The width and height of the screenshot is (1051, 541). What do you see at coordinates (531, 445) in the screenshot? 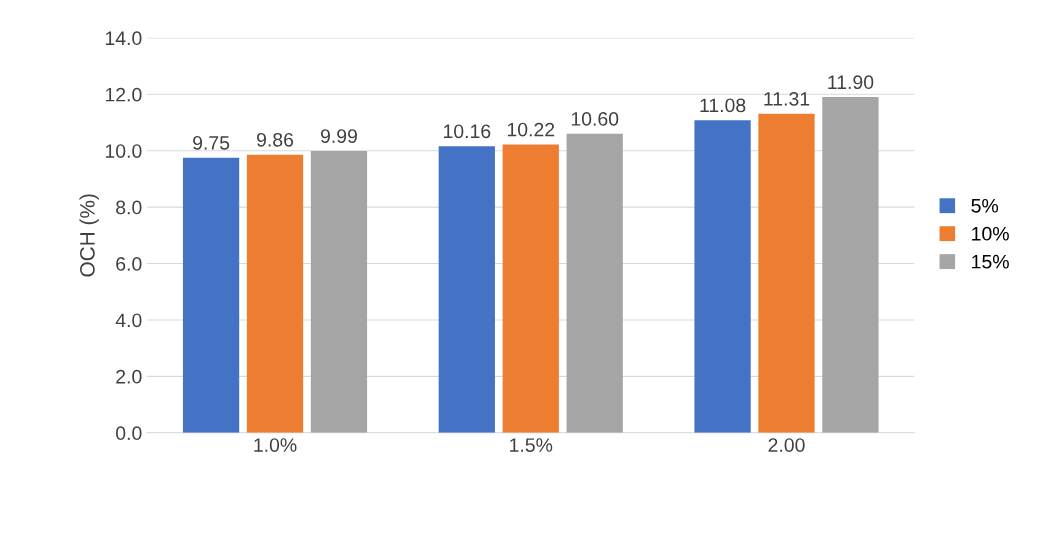
I see `x-tick-label: 1.5%` at bounding box center [531, 445].